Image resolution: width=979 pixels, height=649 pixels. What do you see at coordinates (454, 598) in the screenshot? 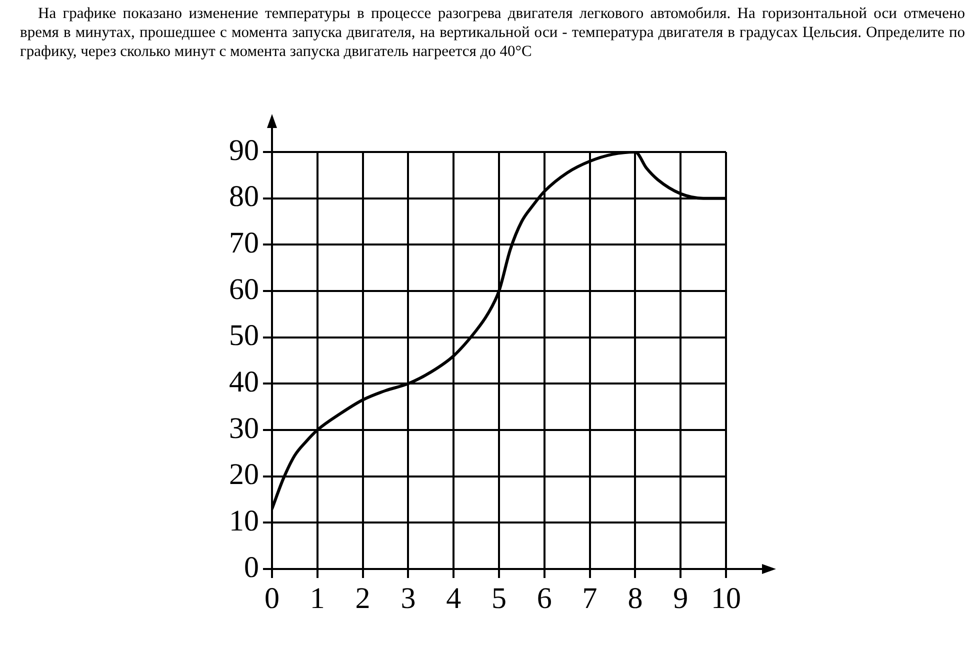
I see `x-tick-label: 4` at bounding box center [454, 598].